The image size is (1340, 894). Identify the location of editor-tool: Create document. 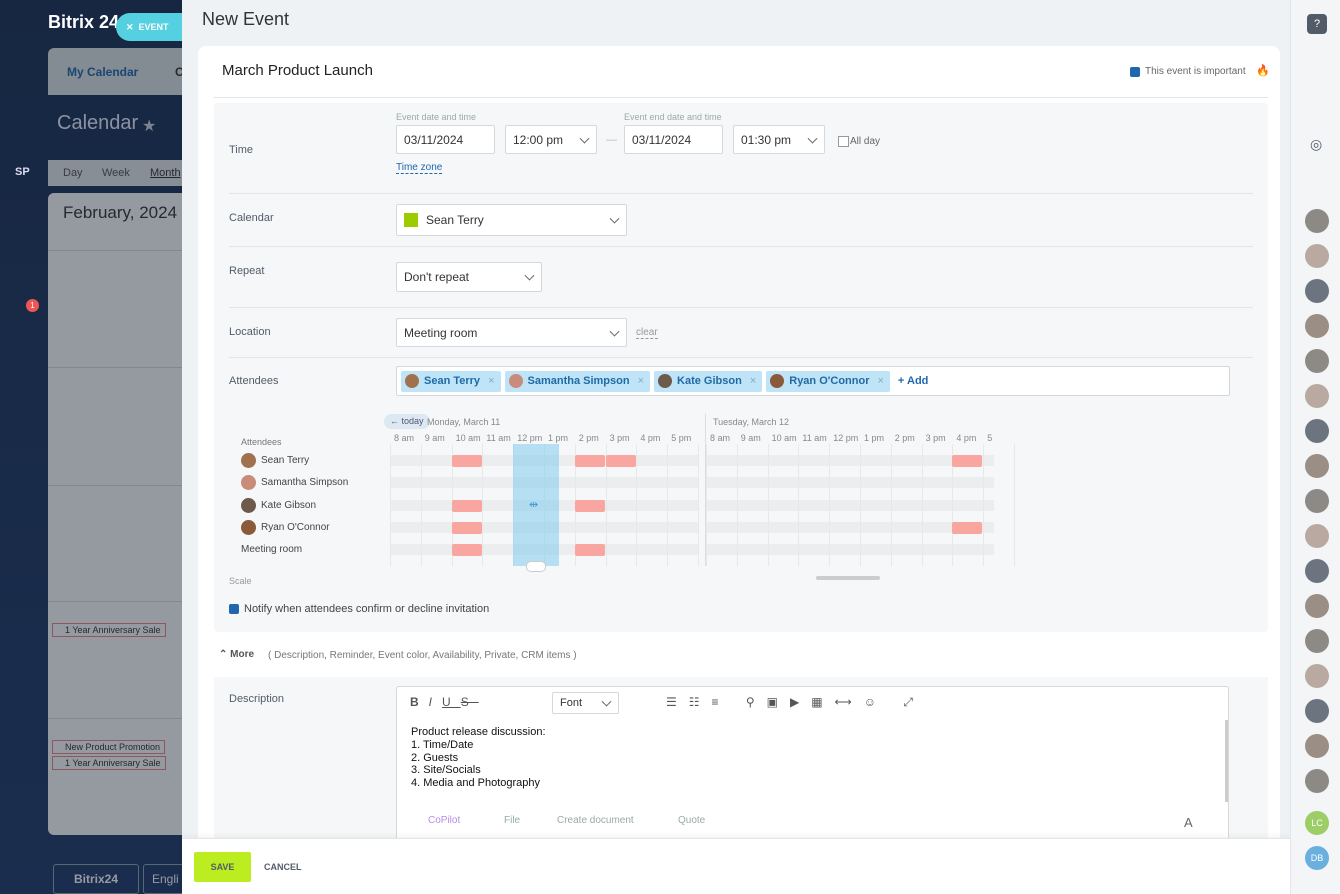
(595, 820).